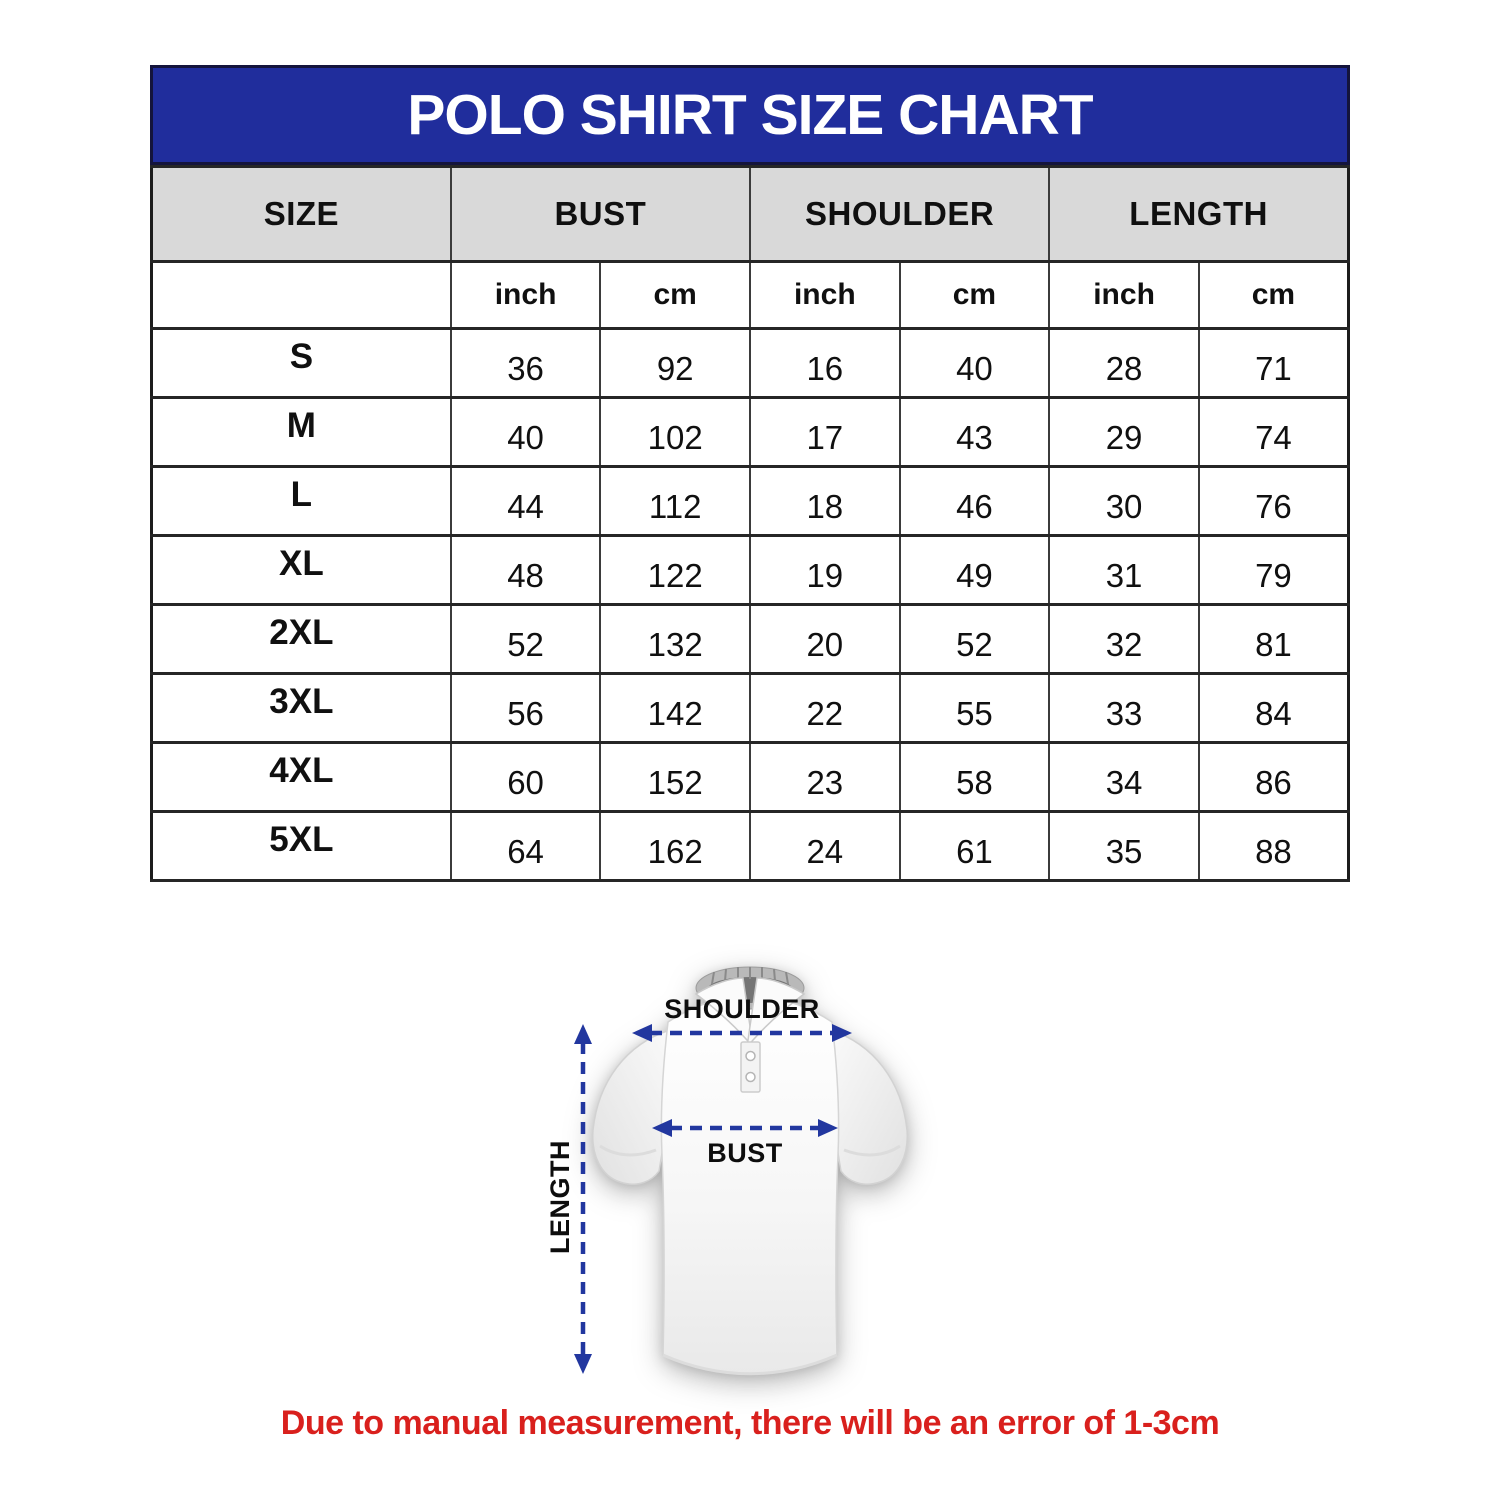  Describe the element at coordinates (301, 633) in the screenshot. I see `size-cell: 2XL` at that location.